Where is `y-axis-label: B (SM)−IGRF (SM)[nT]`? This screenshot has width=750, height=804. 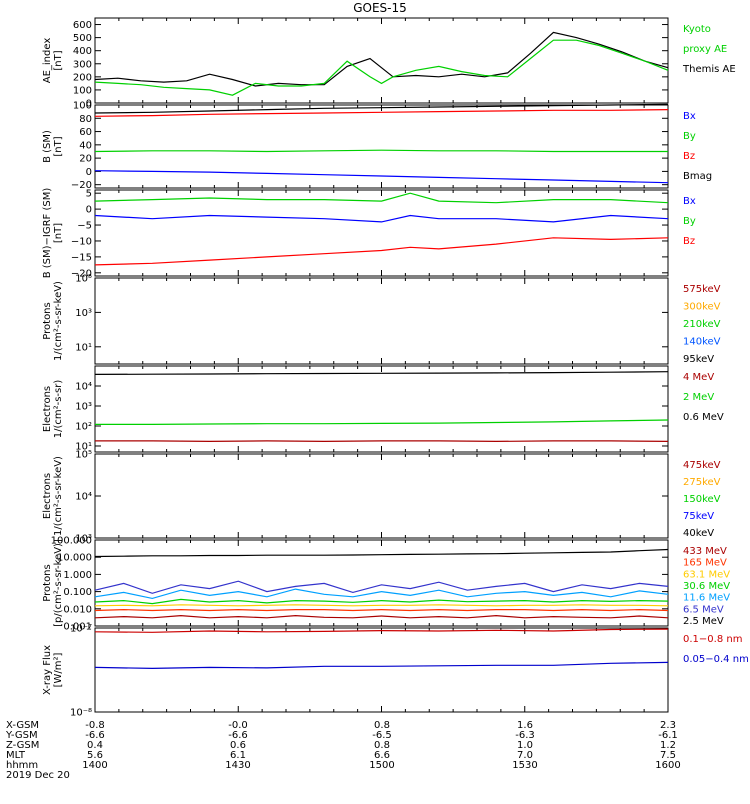 y-axis-label: B (SM)−IGRF (SM)[nT] is located at coordinates (53, 233).